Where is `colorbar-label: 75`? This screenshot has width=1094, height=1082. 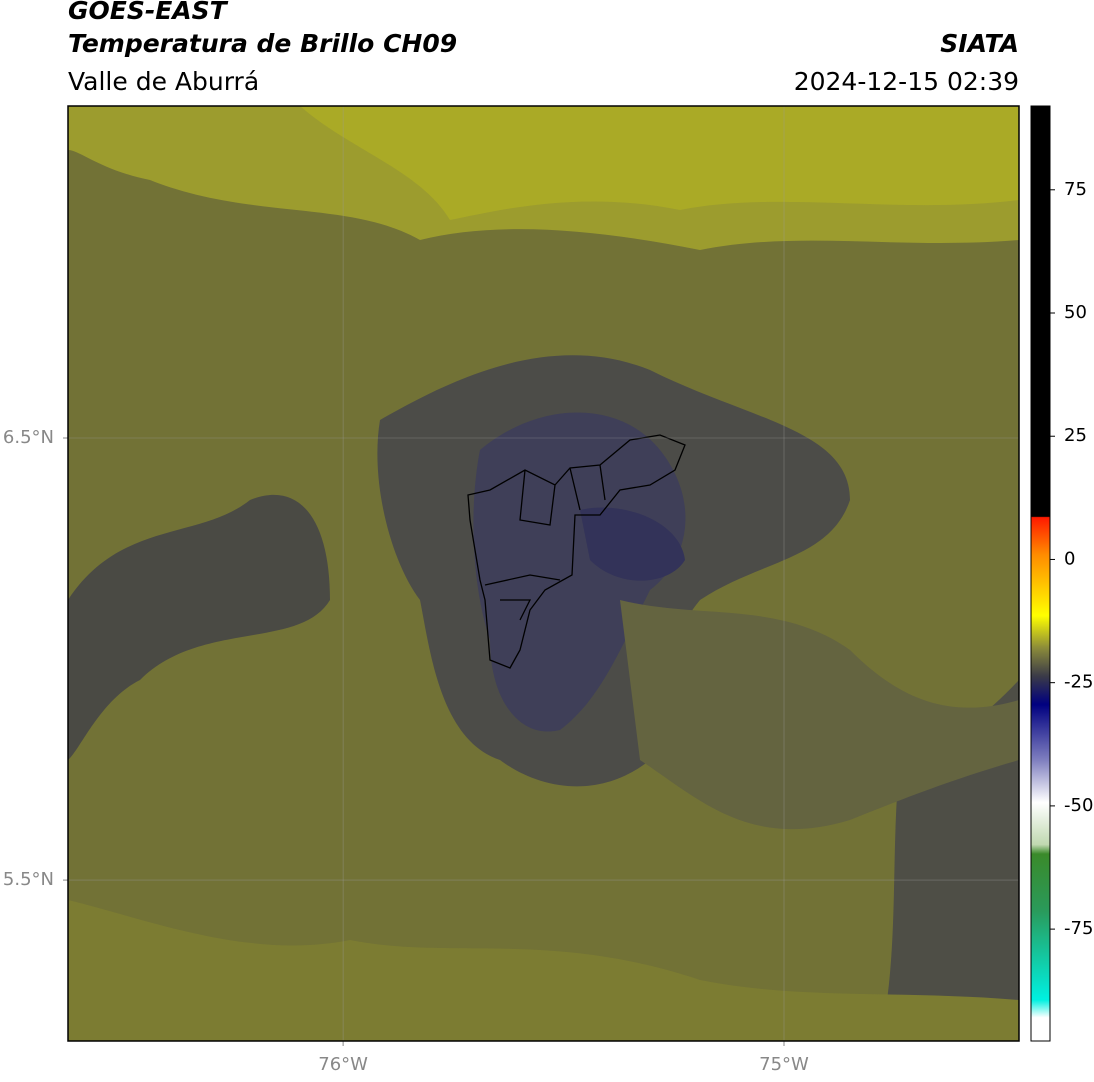
colorbar-label: 75 is located at coordinates (1075, 189).